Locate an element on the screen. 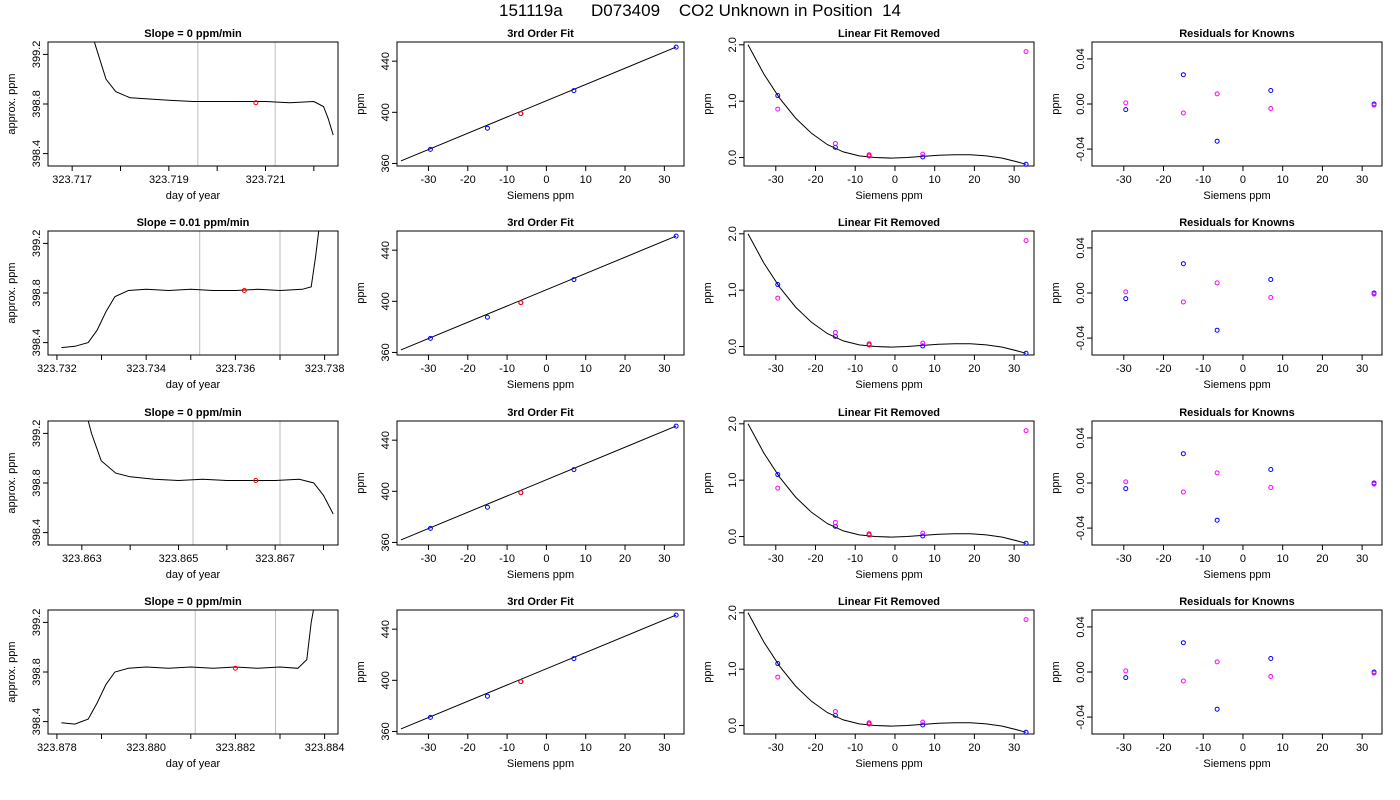 The image size is (1400, 800). x-tick-label: 323.882 is located at coordinates (236, 748).